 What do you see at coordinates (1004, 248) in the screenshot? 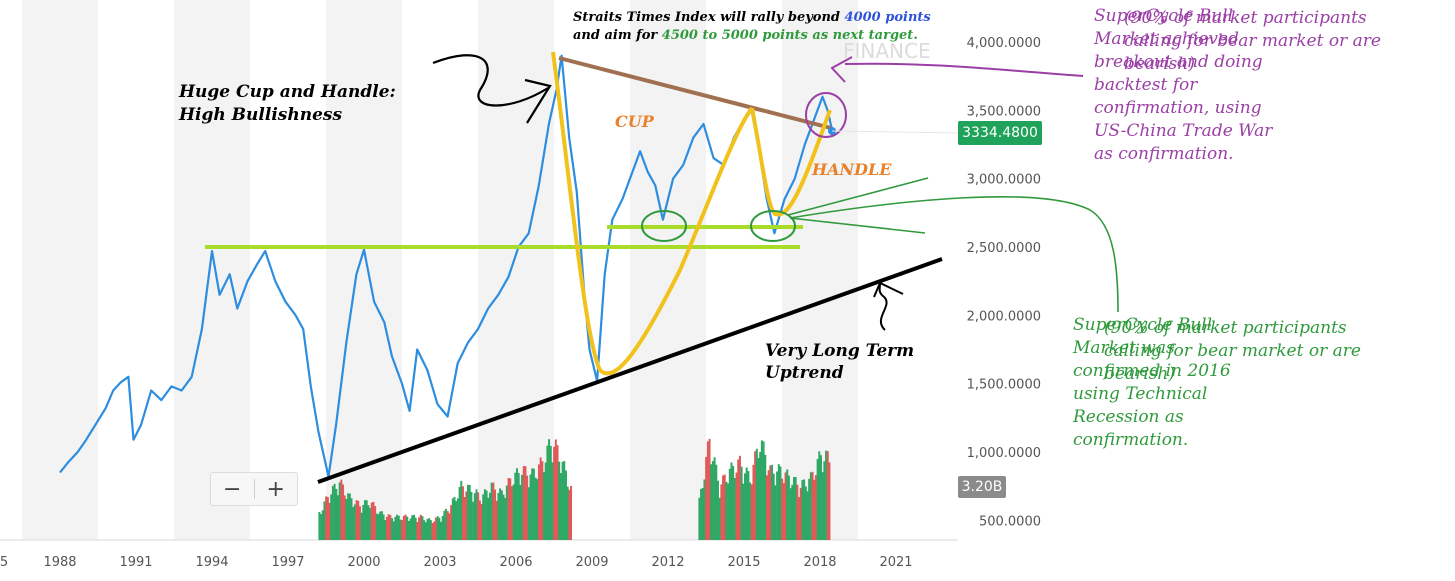
I see `y-tick-label: 2,500.0000` at bounding box center [1004, 248].